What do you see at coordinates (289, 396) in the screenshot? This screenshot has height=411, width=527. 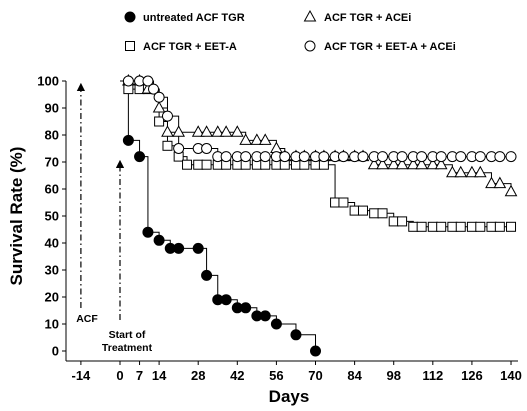 I see `x-axis-title: Days` at bounding box center [289, 396].